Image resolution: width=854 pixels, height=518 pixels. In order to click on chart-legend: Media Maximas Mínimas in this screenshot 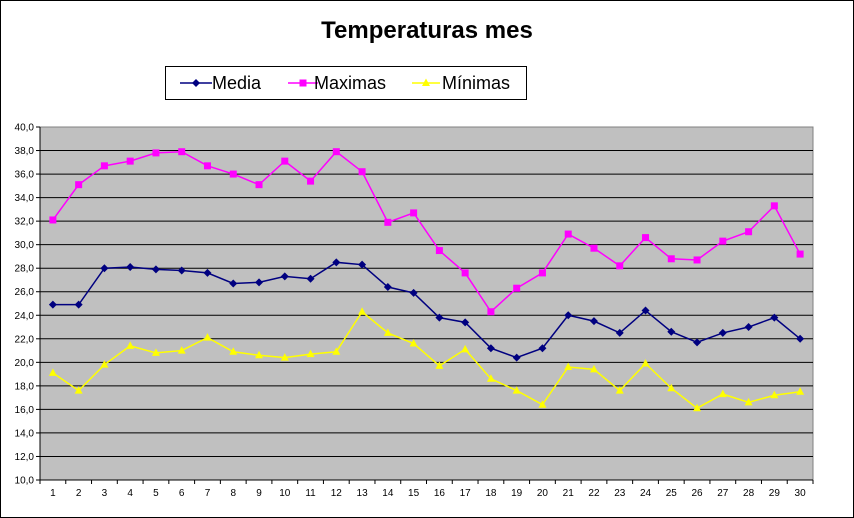, I will do `click(346, 83)`.